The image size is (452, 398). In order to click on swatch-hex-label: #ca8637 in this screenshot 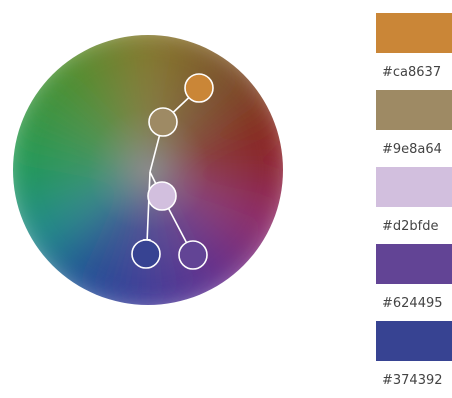, I will do `click(412, 72)`.